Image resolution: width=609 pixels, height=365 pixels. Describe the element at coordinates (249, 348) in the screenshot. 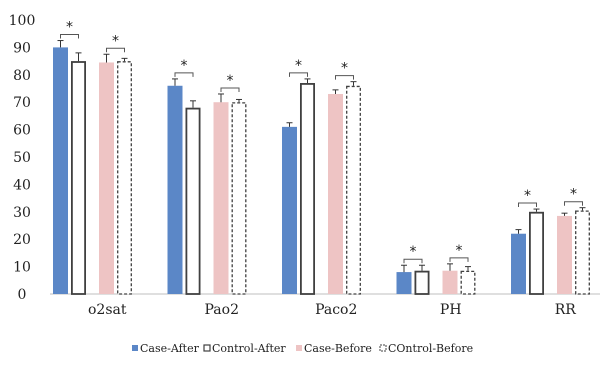

I see `legend-label-control-after: Control-After` at that location.